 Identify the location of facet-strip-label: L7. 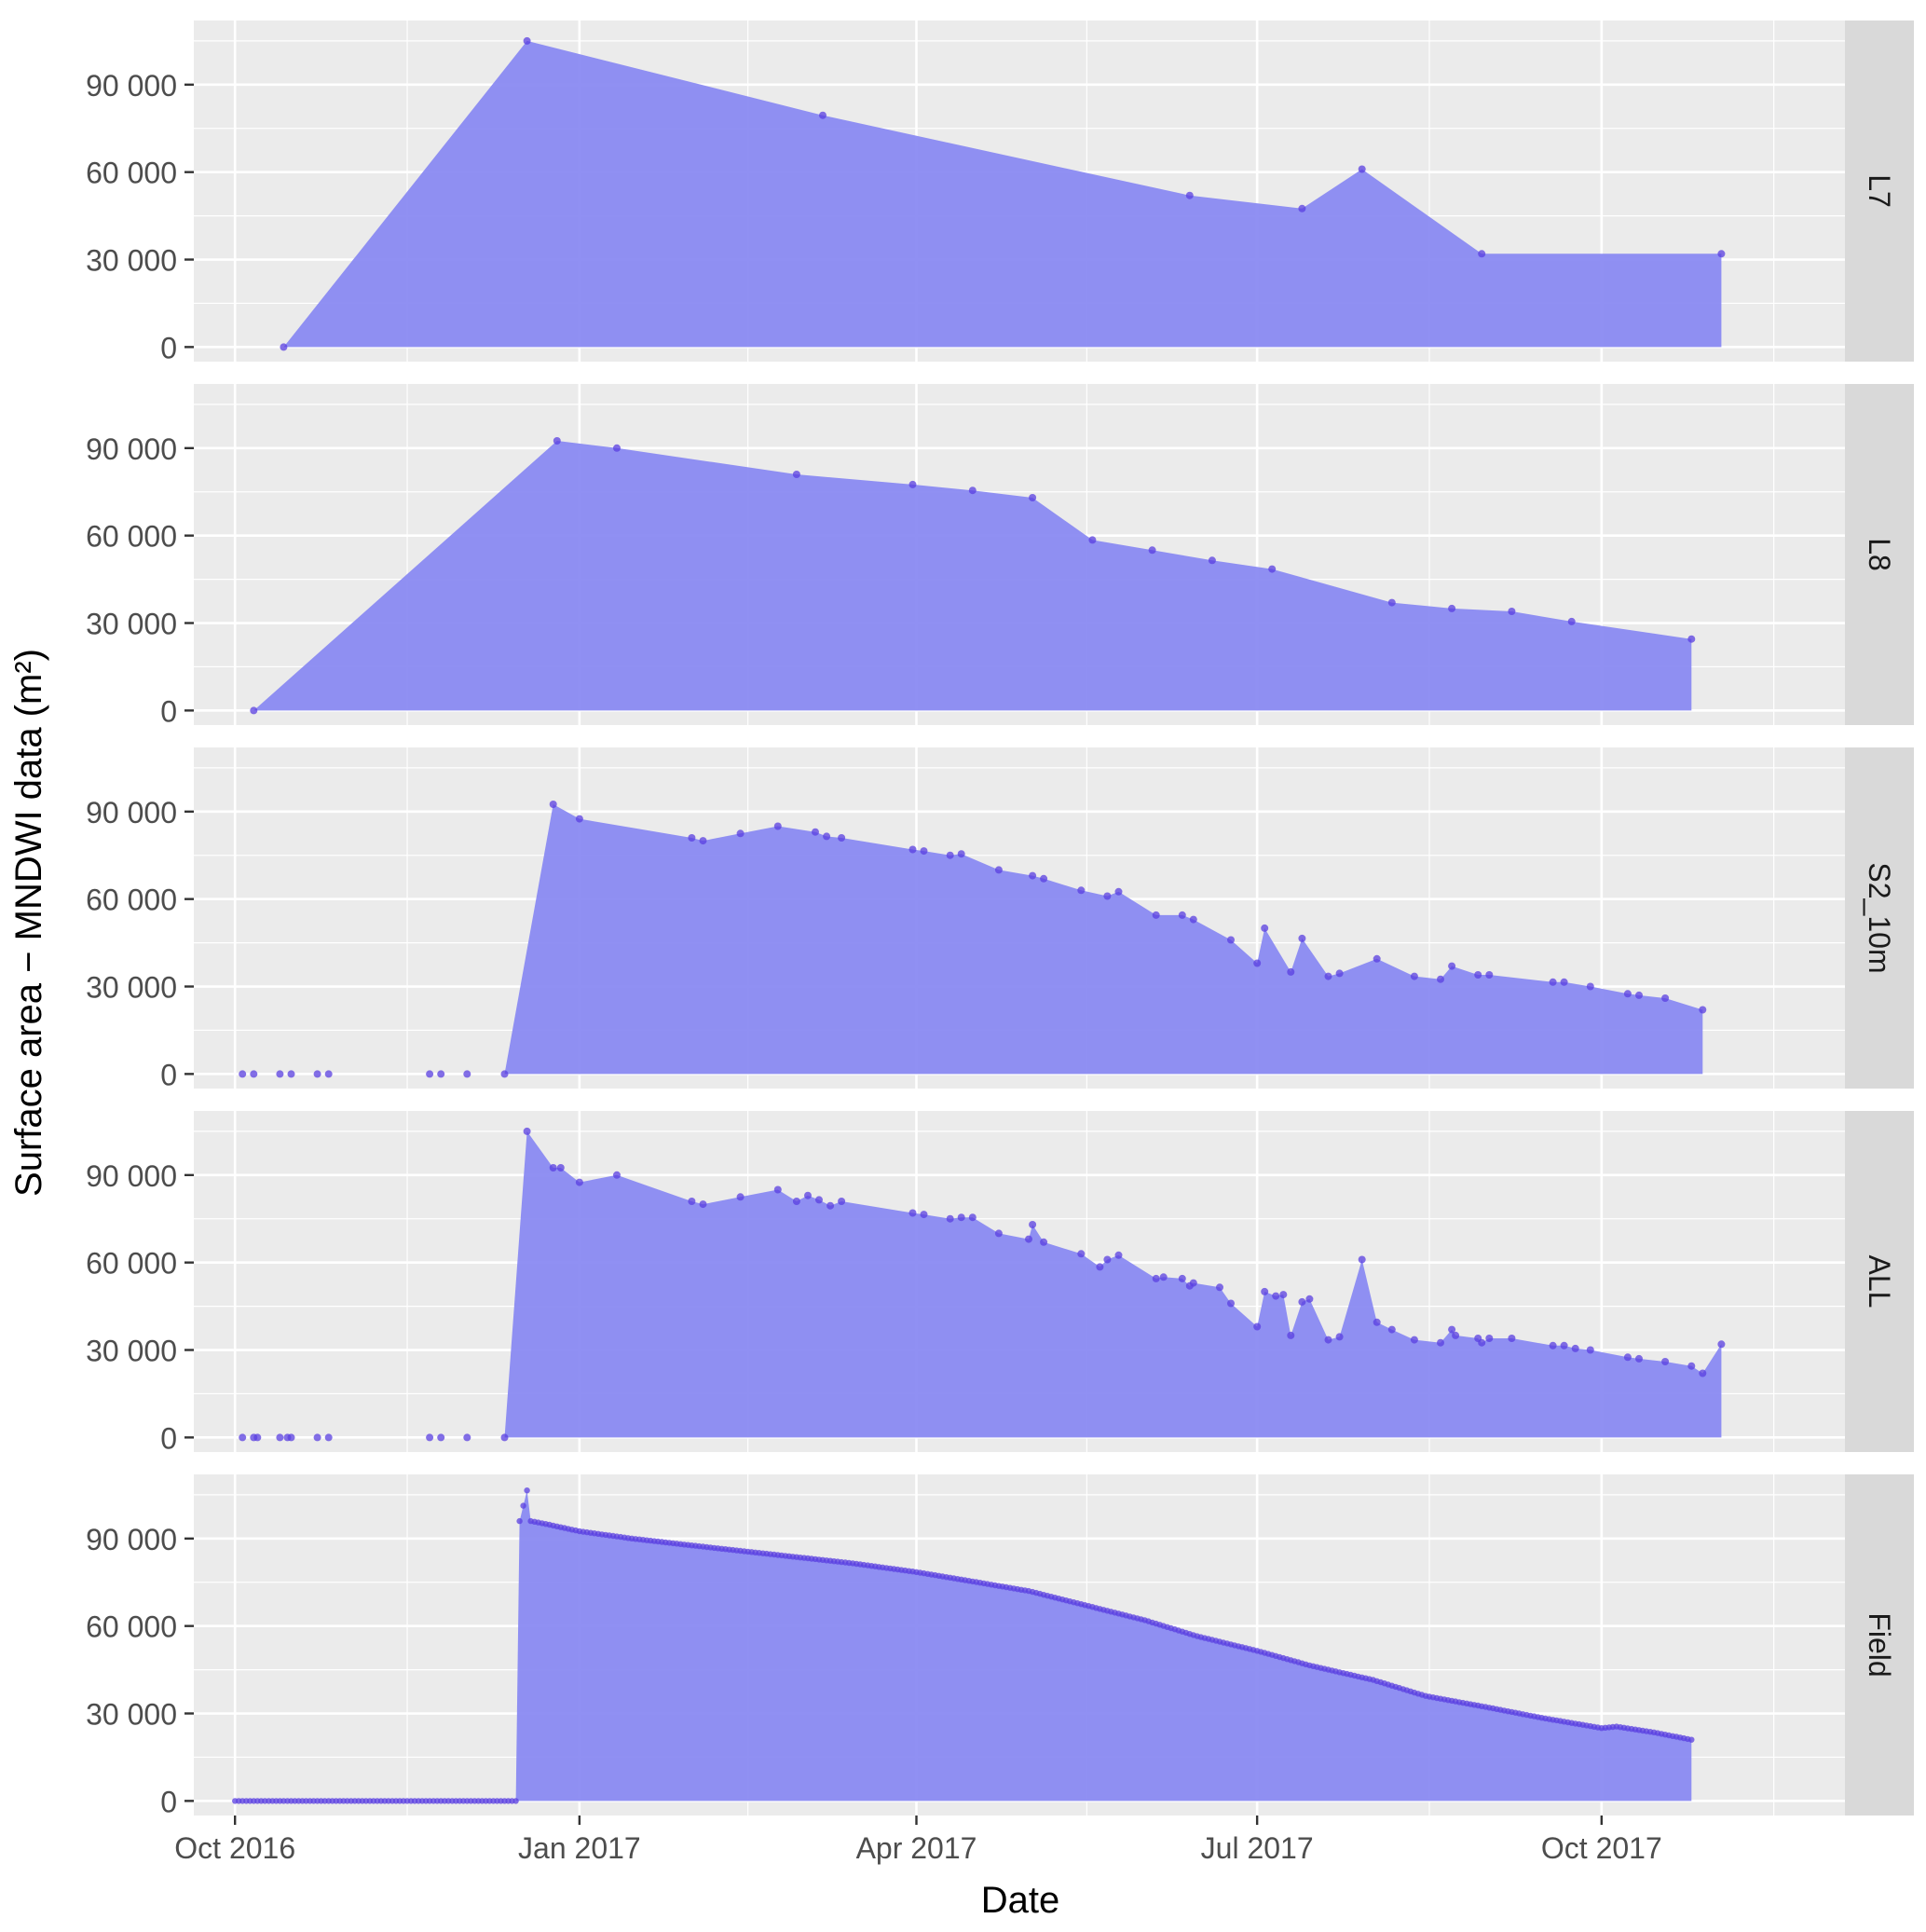
(1879, 191).